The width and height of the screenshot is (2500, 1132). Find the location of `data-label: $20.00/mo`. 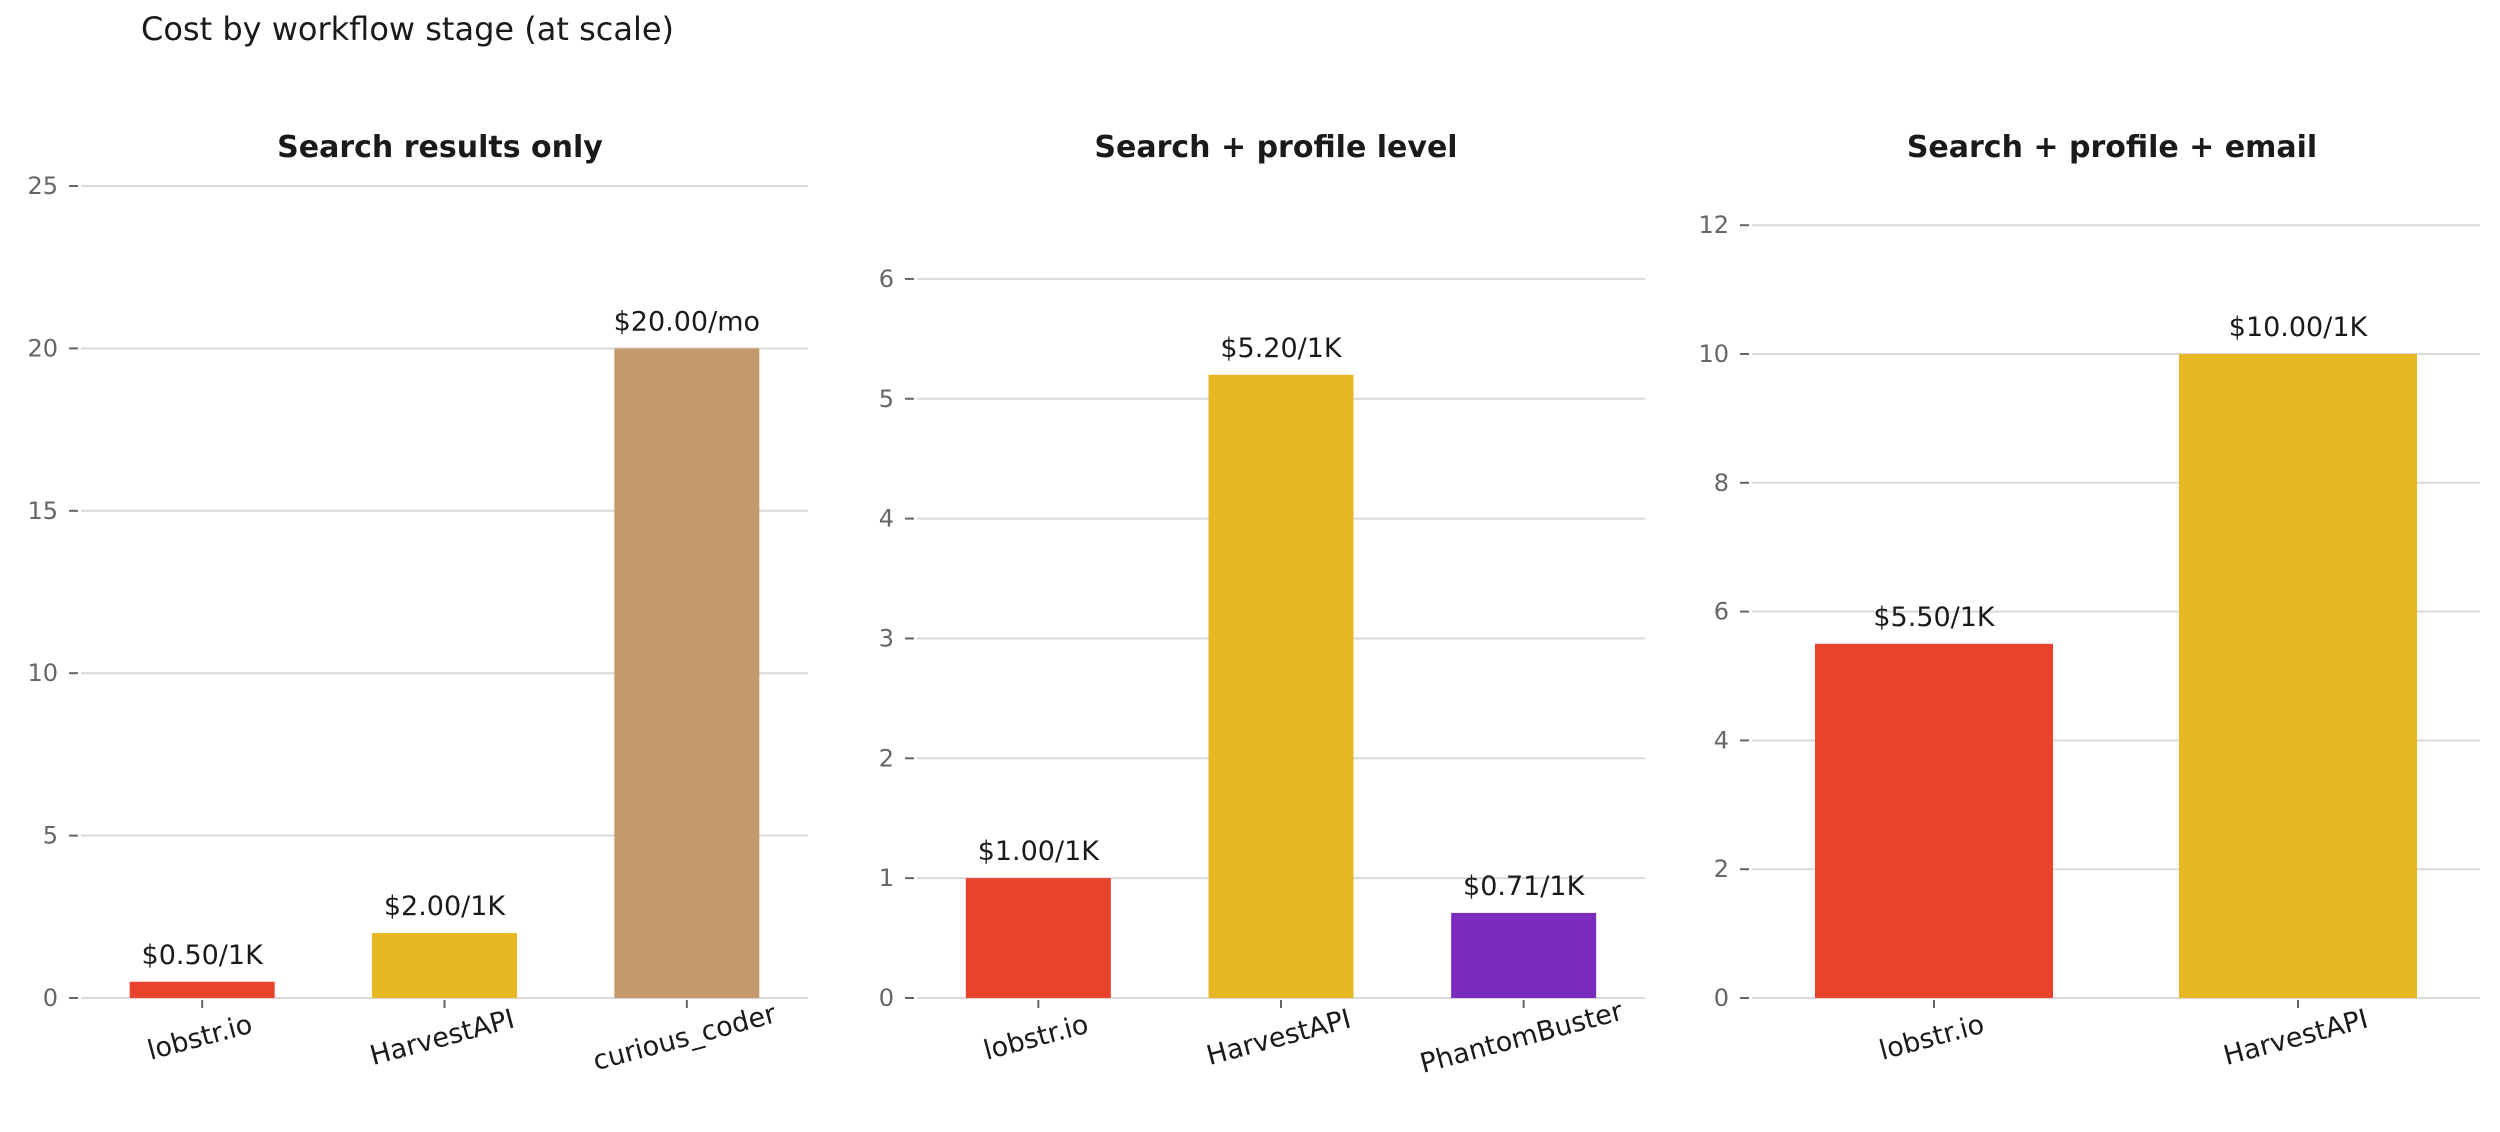

data-label: $20.00/mo is located at coordinates (687, 321).